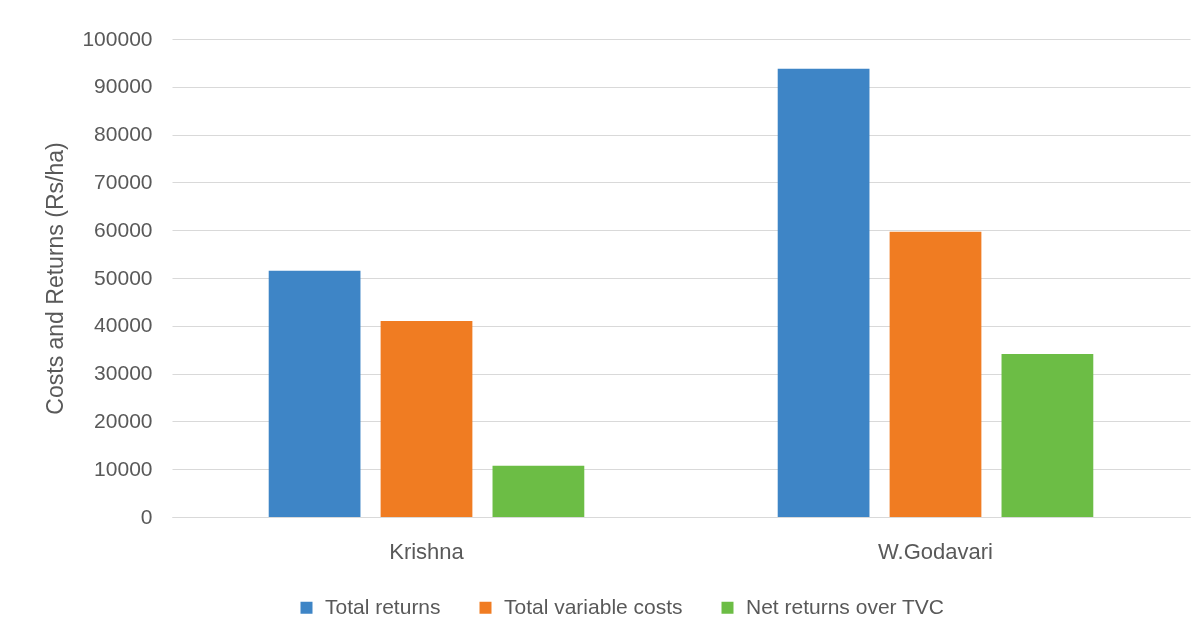 The width and height of the screenshot is (1201, 634). What do you see at coordinates (123, 134) in the screenshot?
I see `y-tick-label: 80000` at bounding box center [123, 134].